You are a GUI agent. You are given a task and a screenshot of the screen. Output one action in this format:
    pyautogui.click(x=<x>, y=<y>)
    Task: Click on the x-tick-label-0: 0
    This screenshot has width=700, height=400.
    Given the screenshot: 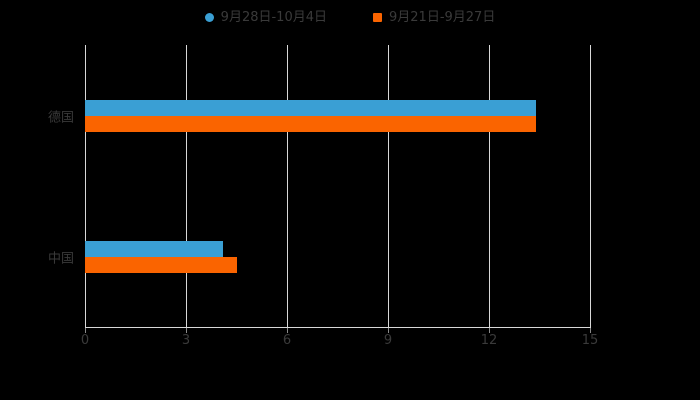 What is the action you would take?
    pyautogui.click(x=85, y=340)
    